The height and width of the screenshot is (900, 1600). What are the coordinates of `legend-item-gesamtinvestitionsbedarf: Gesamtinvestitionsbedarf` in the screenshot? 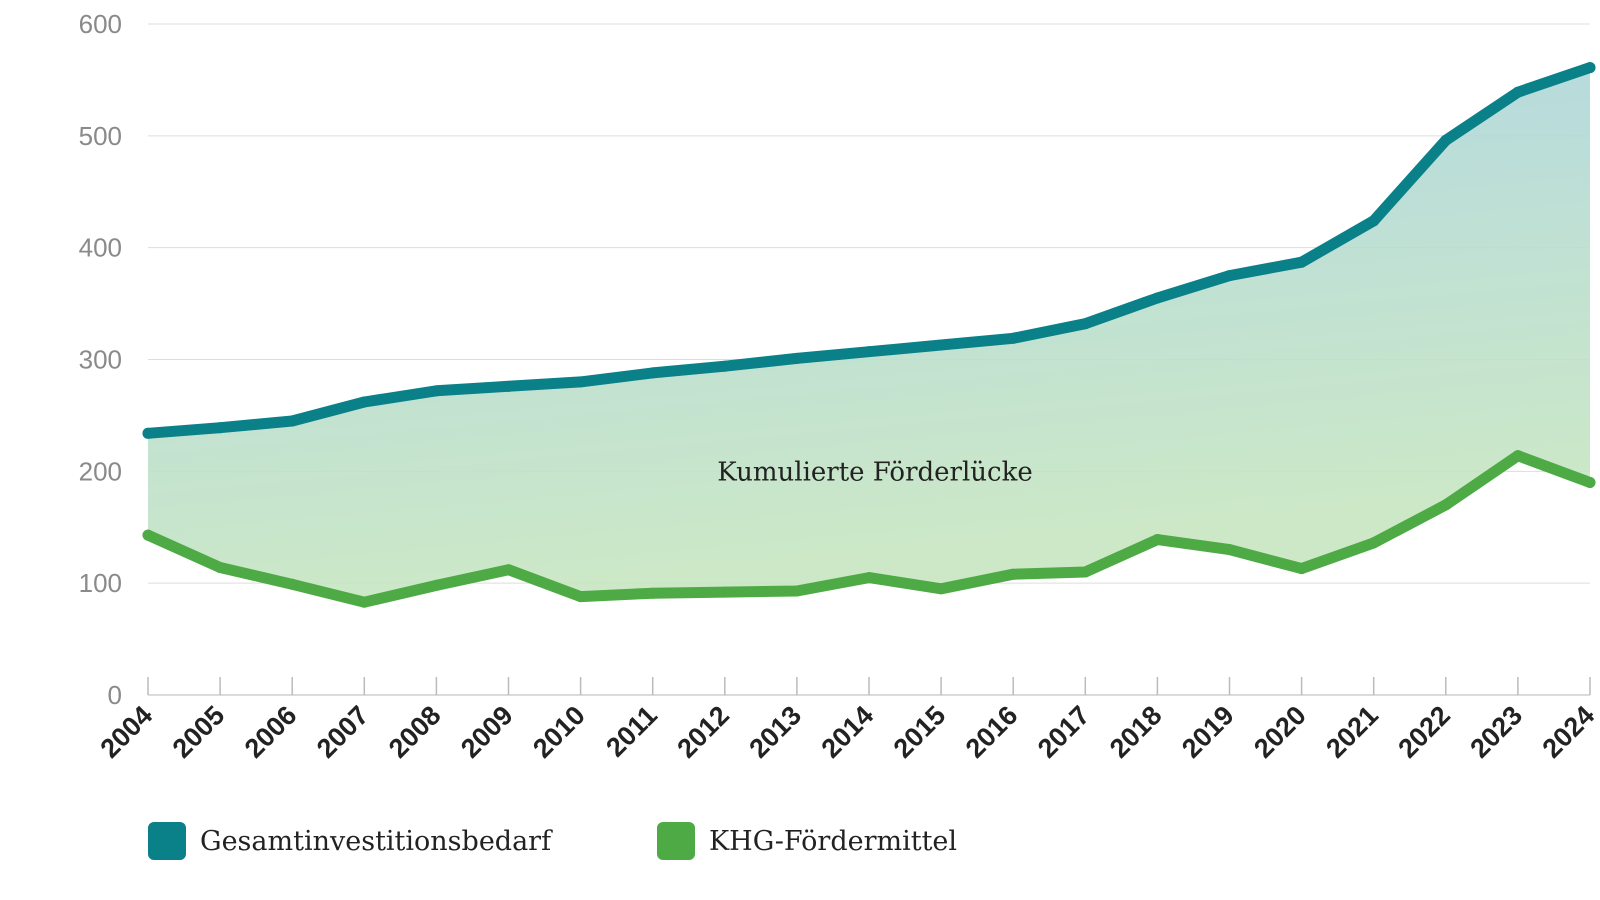 It's located at (349, 841).